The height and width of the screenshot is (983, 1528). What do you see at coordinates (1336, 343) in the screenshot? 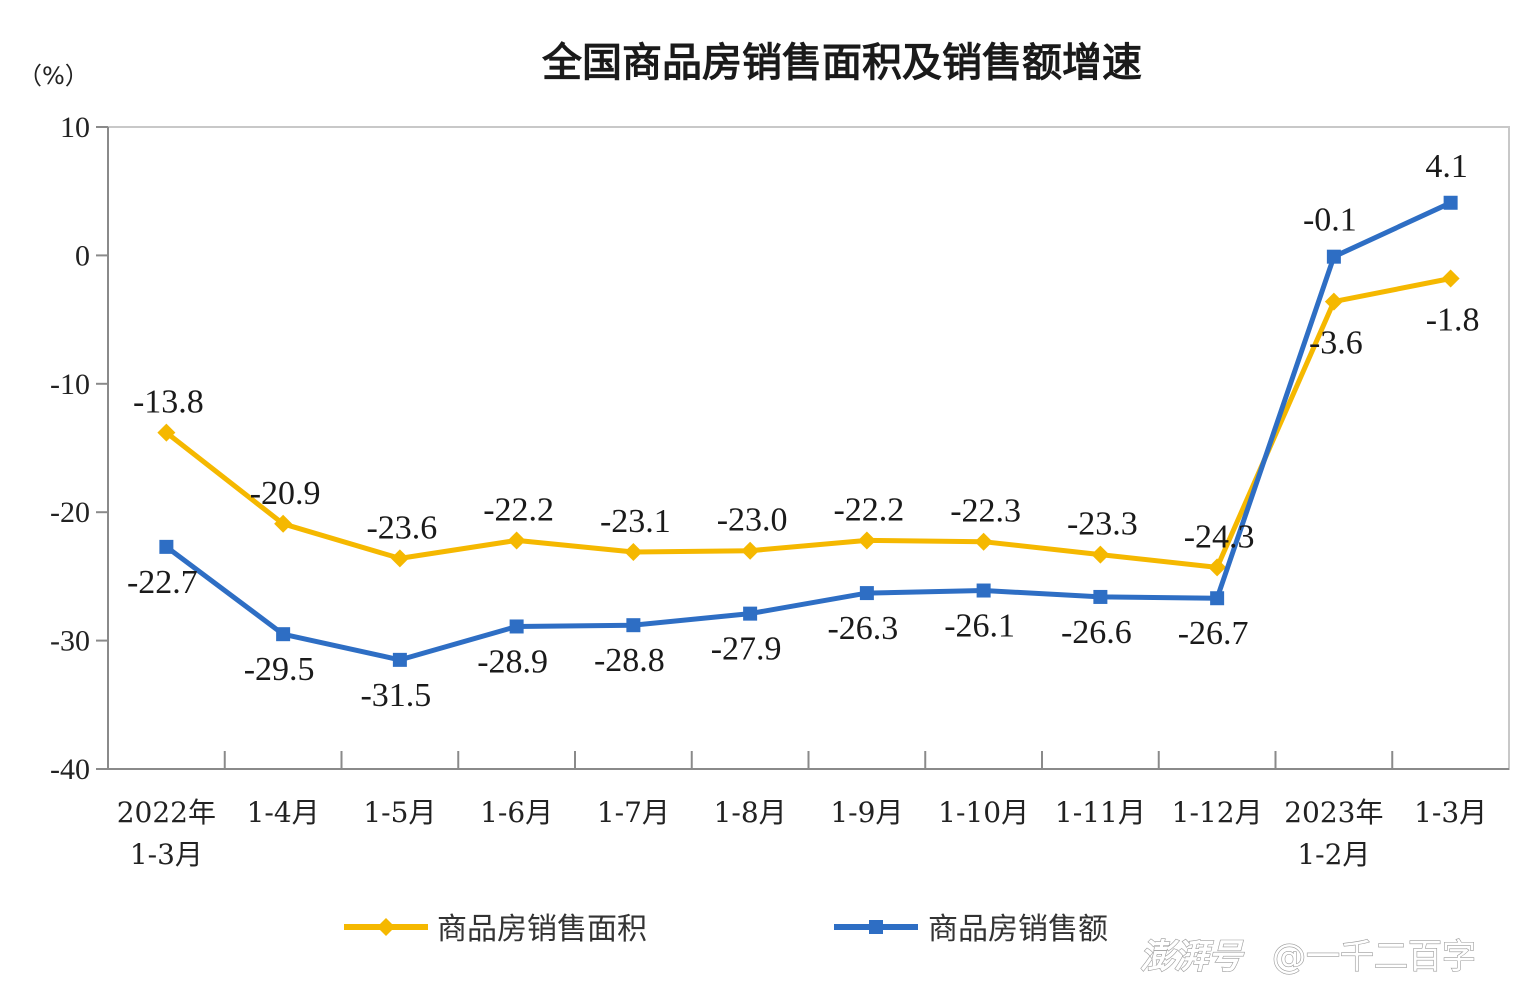
I see `data-label-area: -3.6` at bounding box center [1336, 343].